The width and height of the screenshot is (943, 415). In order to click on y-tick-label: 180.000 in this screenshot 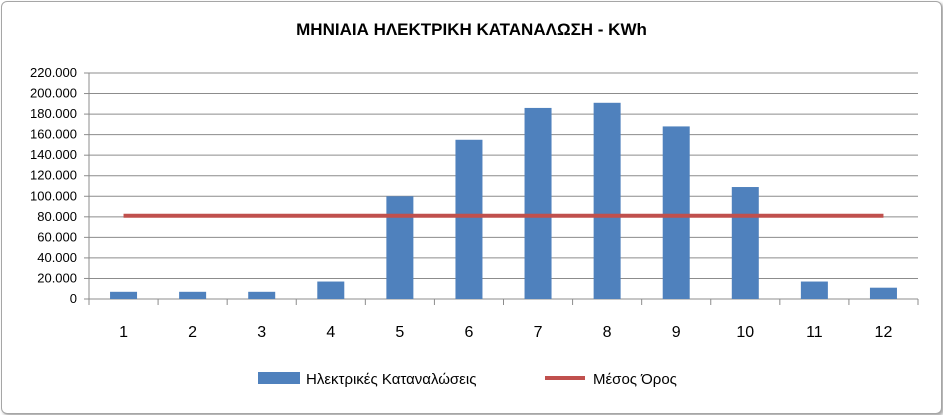, I will do `click(53, 113)`.